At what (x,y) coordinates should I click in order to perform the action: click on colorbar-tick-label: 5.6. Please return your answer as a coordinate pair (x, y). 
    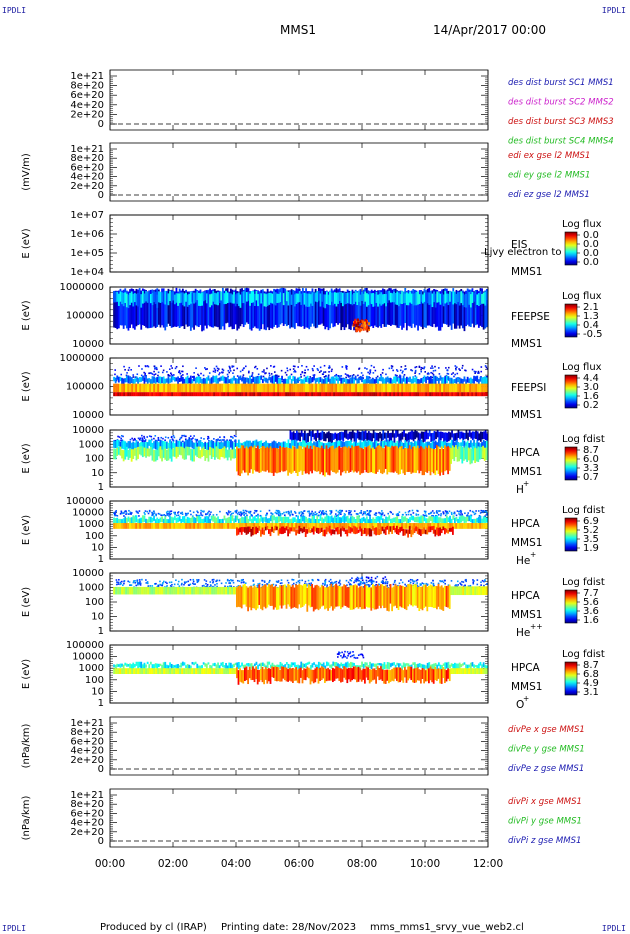
    Looking at the image, I should click on (591, 602).